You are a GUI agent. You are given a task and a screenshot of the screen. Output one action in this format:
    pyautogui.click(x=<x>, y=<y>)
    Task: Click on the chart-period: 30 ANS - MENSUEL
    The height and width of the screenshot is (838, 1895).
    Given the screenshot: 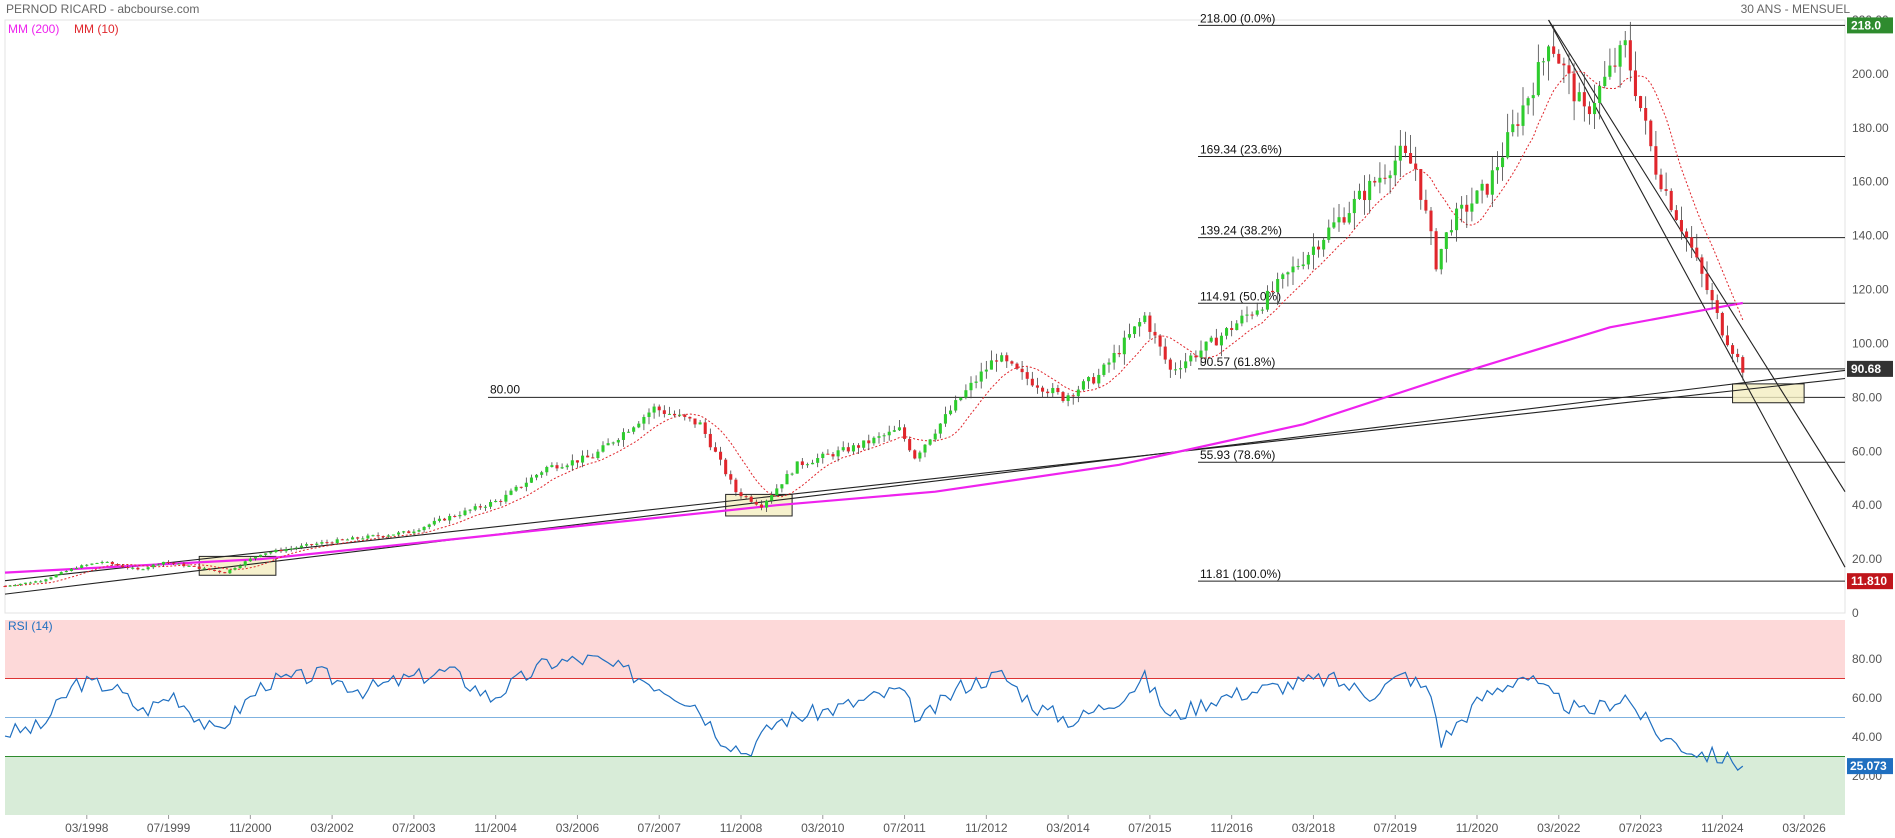 What is the action you would take?
    pyautogui.click(x=1795, y=9)
    